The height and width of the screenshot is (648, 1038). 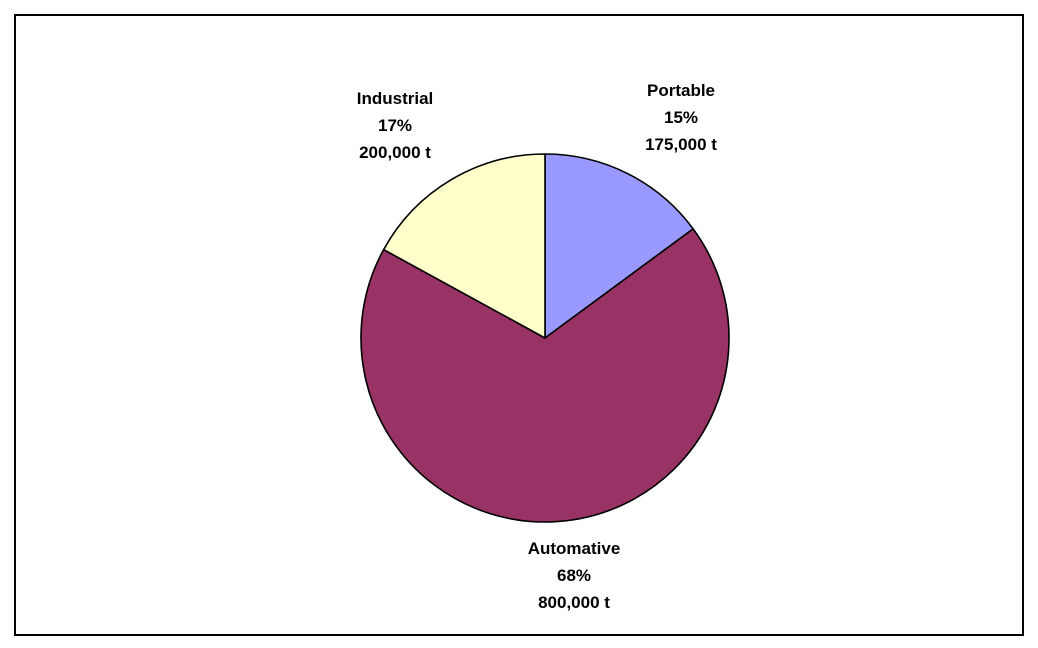 What do you see at coordinates (681, 90) in the screenshot?
I see `slice-name: Portable` at bounding box center [681, 90].